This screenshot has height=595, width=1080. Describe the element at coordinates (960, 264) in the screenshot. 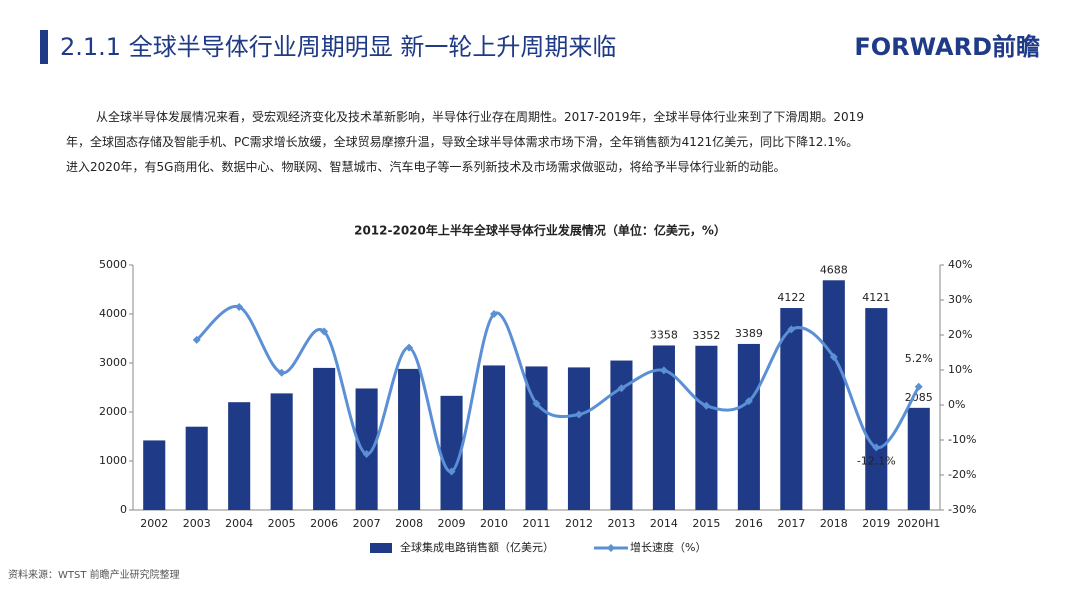

I see `y2-tick-label: 40%` at that location.